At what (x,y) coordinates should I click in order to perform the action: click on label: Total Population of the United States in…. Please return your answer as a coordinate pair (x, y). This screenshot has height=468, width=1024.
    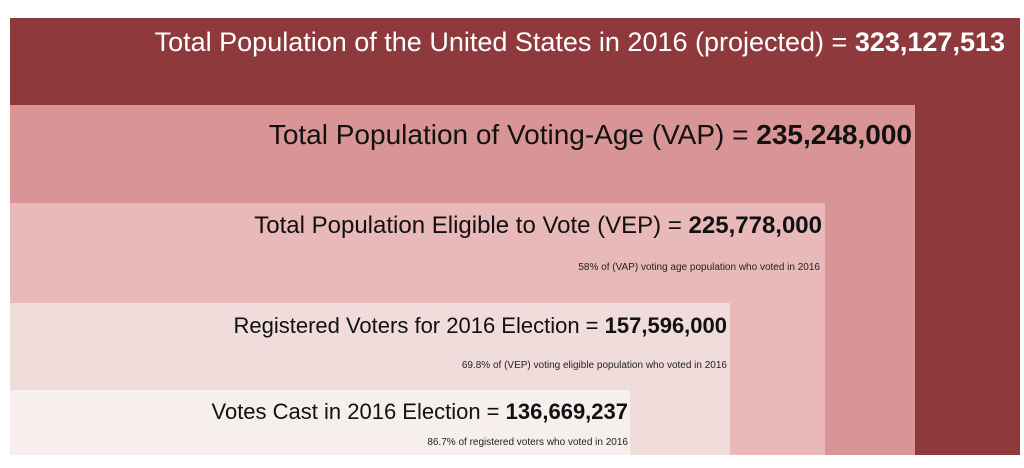
    Looking at the image, I should click on (501, 42).